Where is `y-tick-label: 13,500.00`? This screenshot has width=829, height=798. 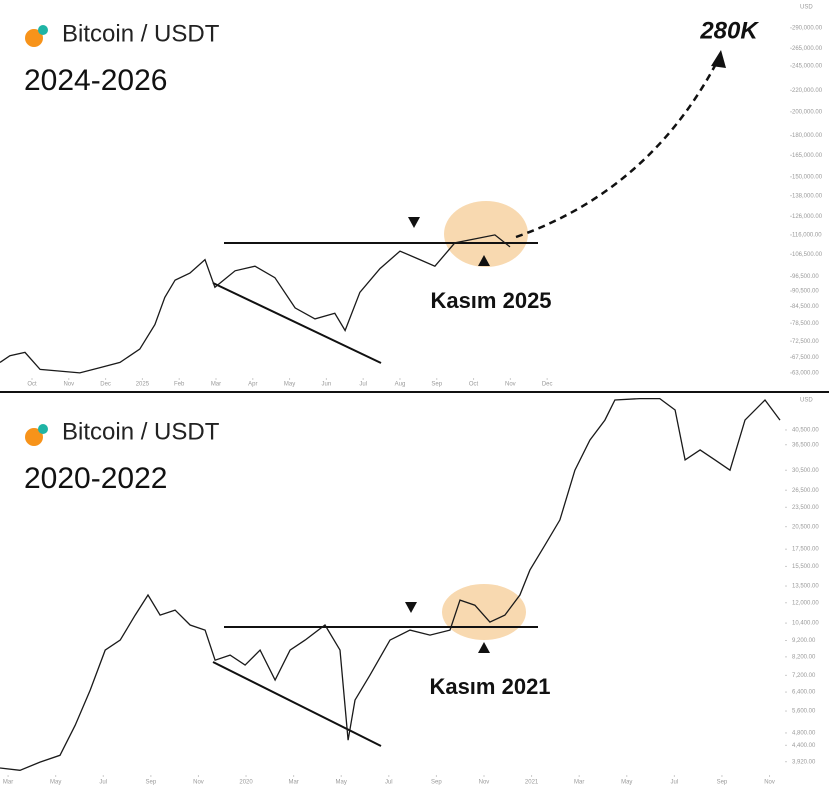
y-tick-label: 13,500.00 is located at coordinates (805, 587).